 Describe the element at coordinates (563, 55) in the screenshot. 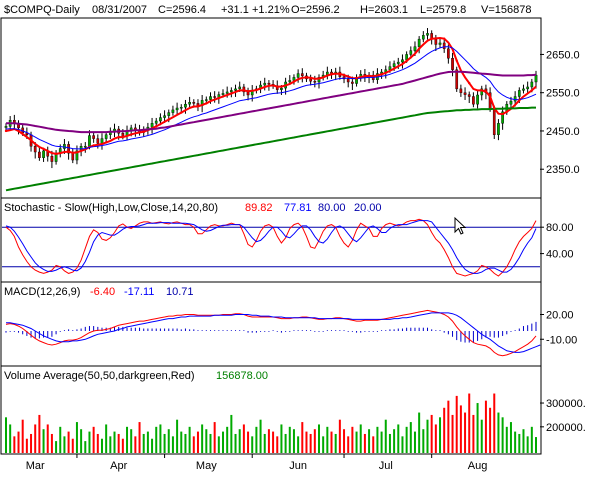

I see `price-axis-tick-label: 2650.0` at that location.